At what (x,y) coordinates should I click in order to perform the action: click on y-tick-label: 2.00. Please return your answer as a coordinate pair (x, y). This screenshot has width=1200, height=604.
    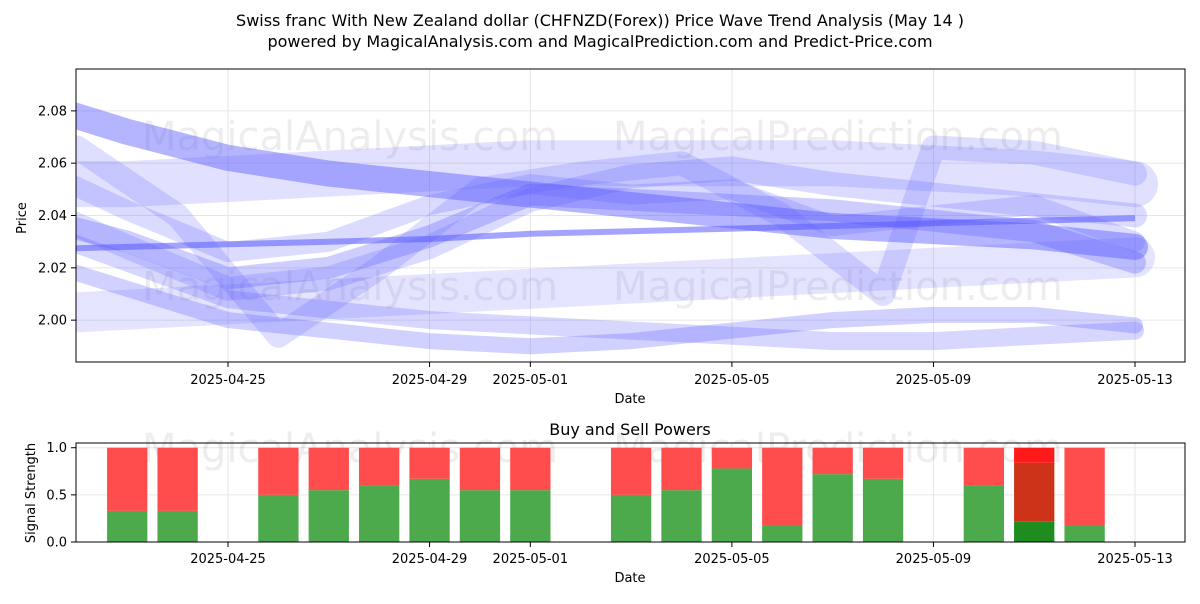
    Looking at the image, I should click on (52, 321).